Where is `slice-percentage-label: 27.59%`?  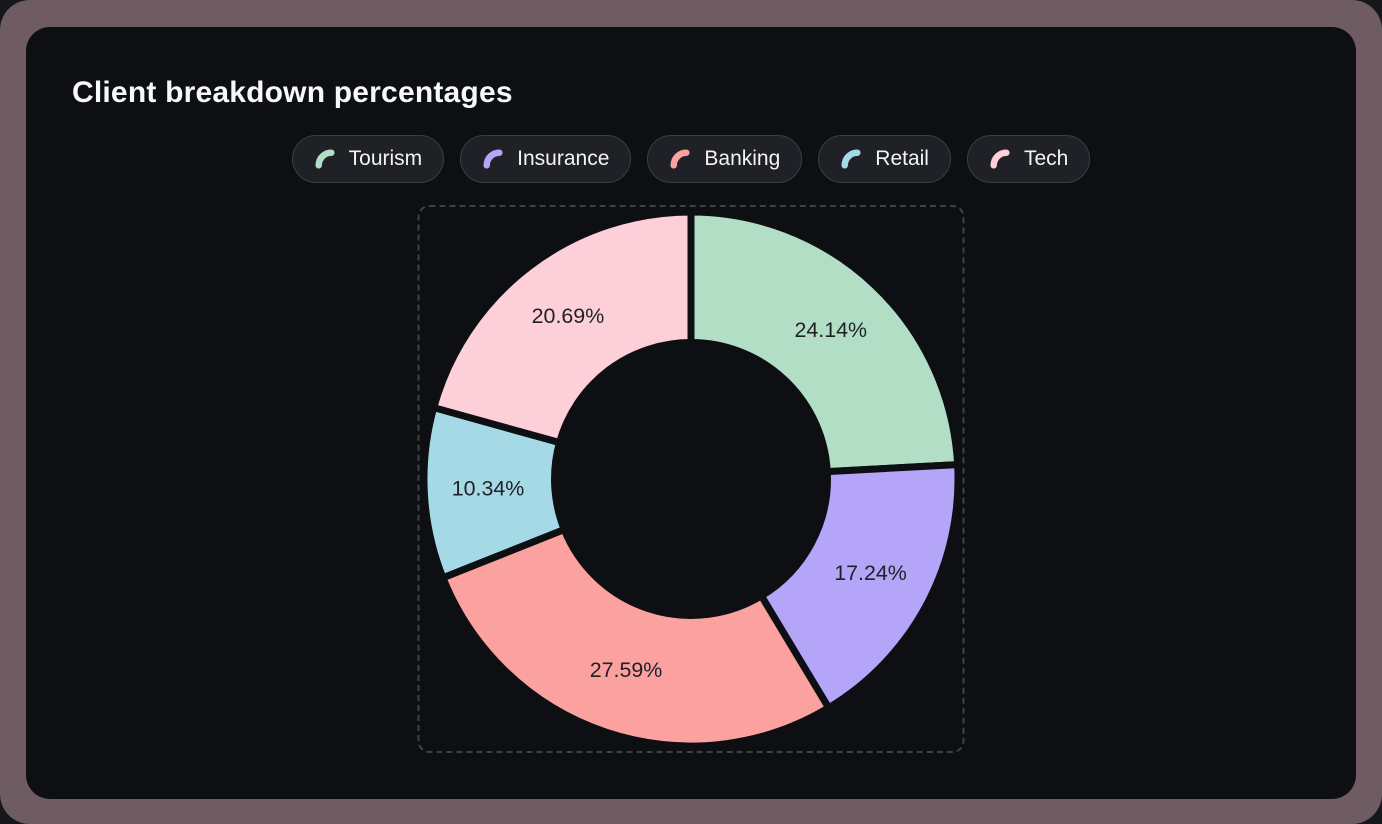
slice-percentage-label: 27.59% is located at coordinates (626, 670).